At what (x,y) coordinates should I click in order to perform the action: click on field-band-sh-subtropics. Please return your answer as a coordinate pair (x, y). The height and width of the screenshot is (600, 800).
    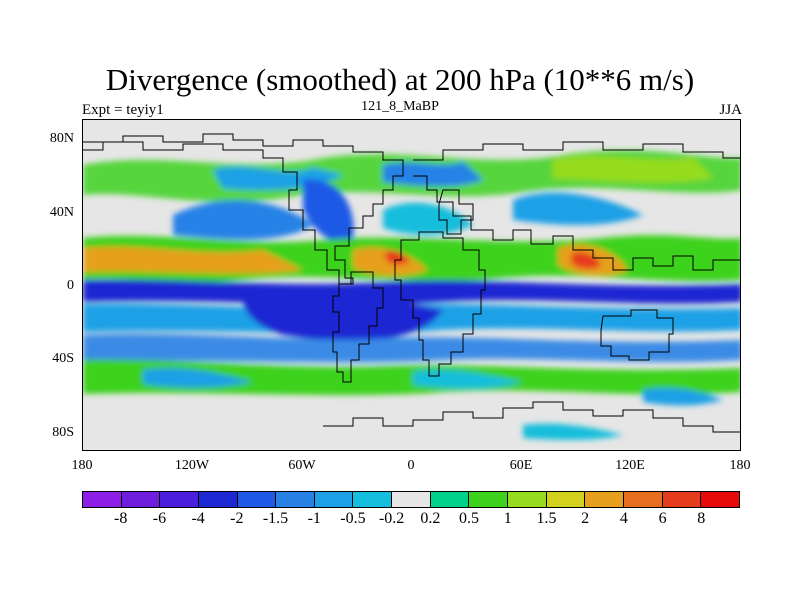
    Looking at the image, I should click on (343, 318).